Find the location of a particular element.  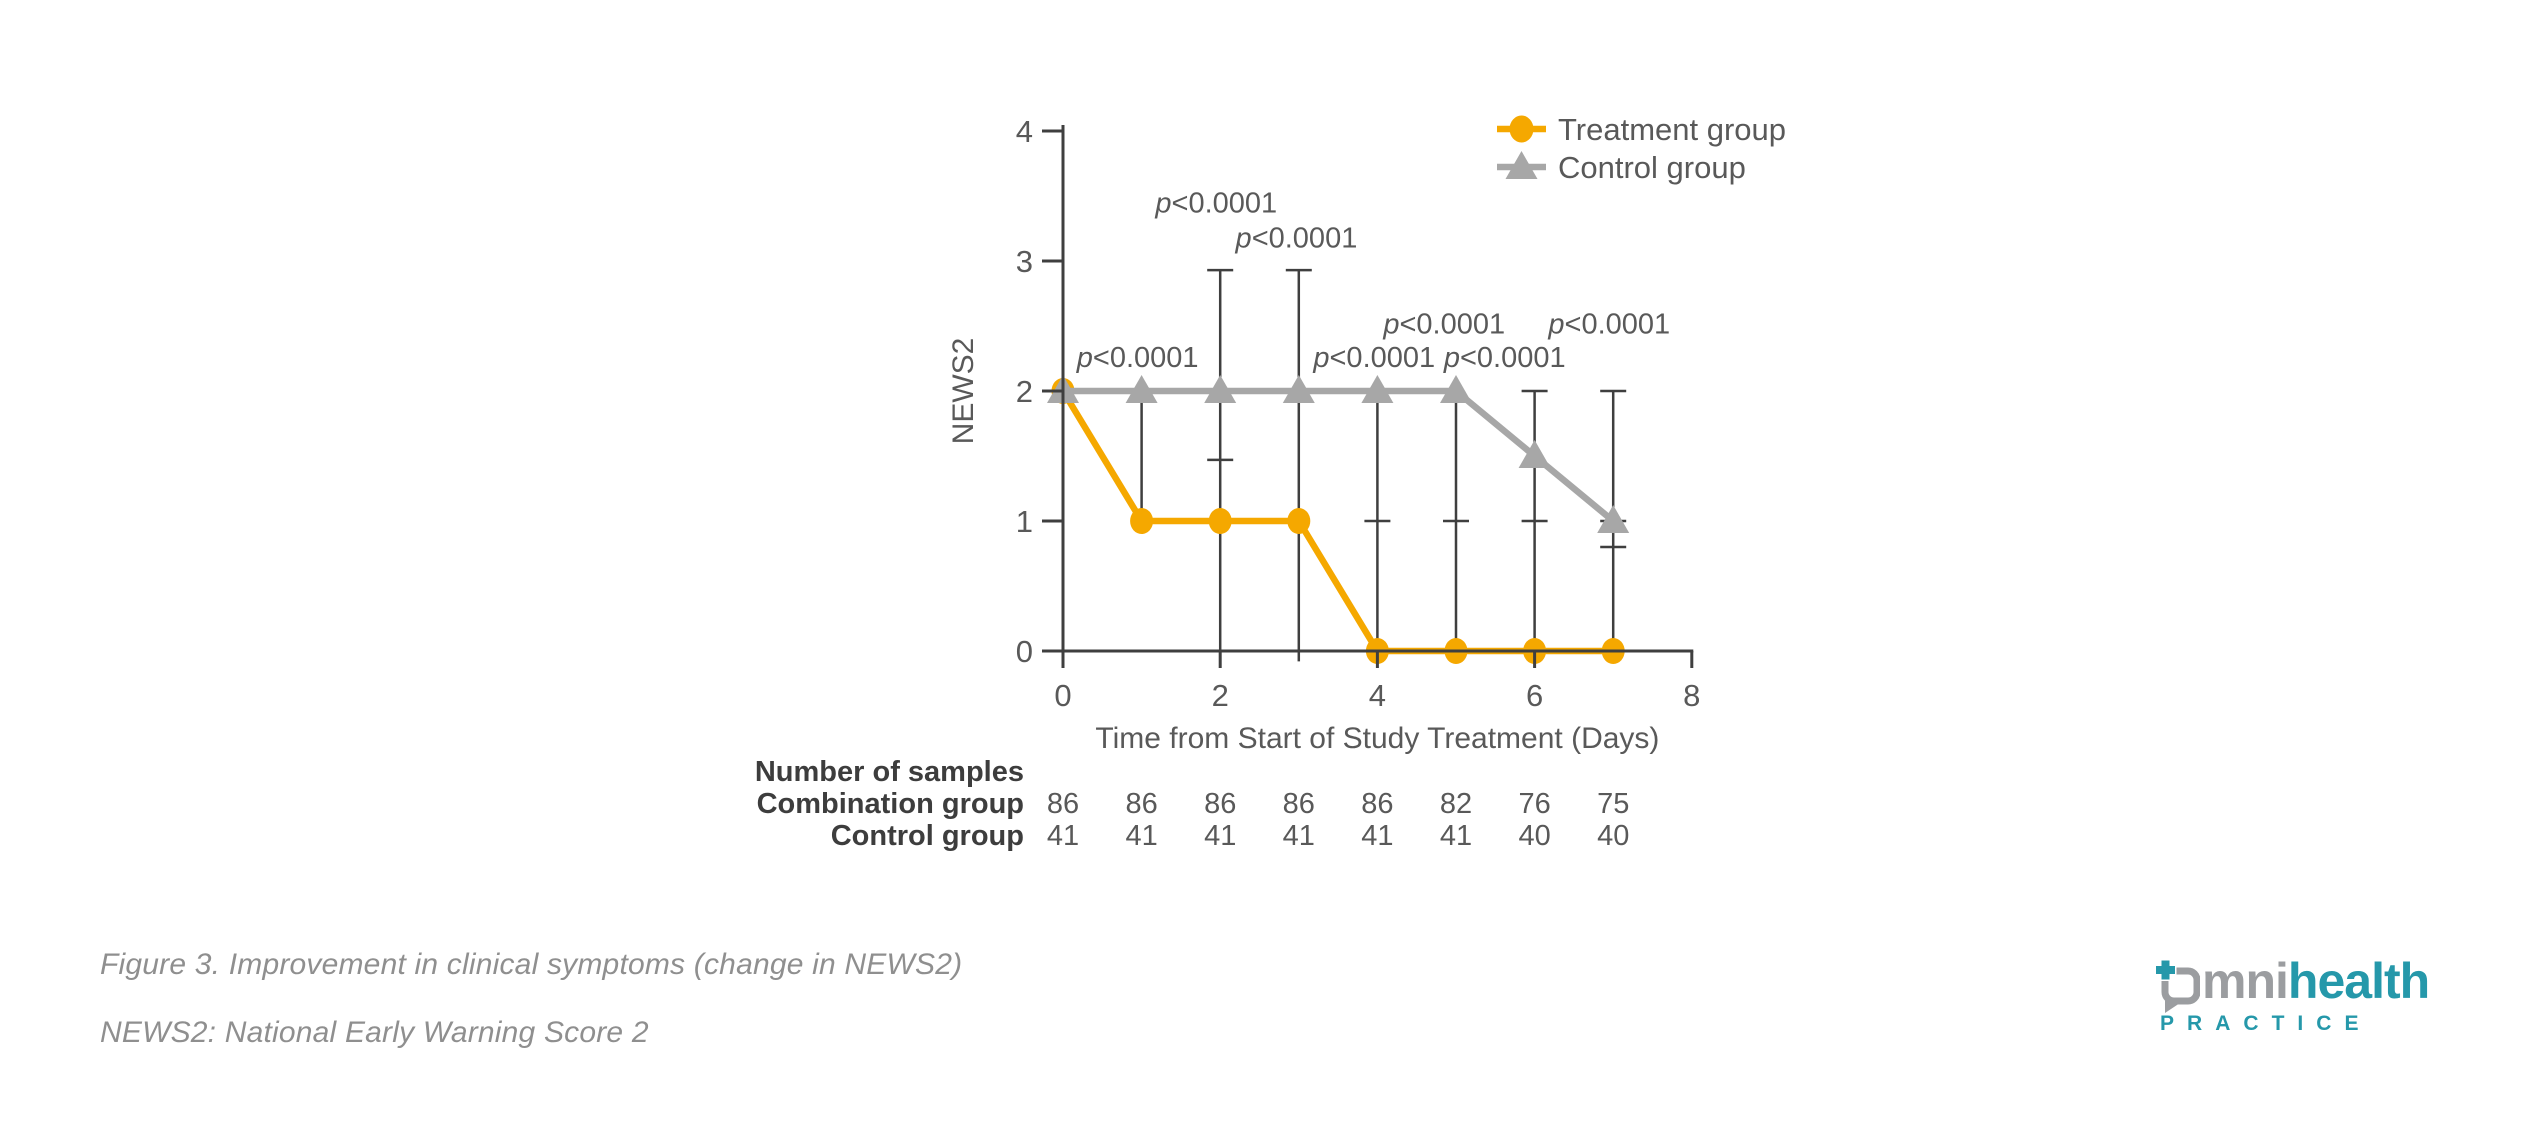

y-tick-label: 4 is located at coordinates (1024, 131).